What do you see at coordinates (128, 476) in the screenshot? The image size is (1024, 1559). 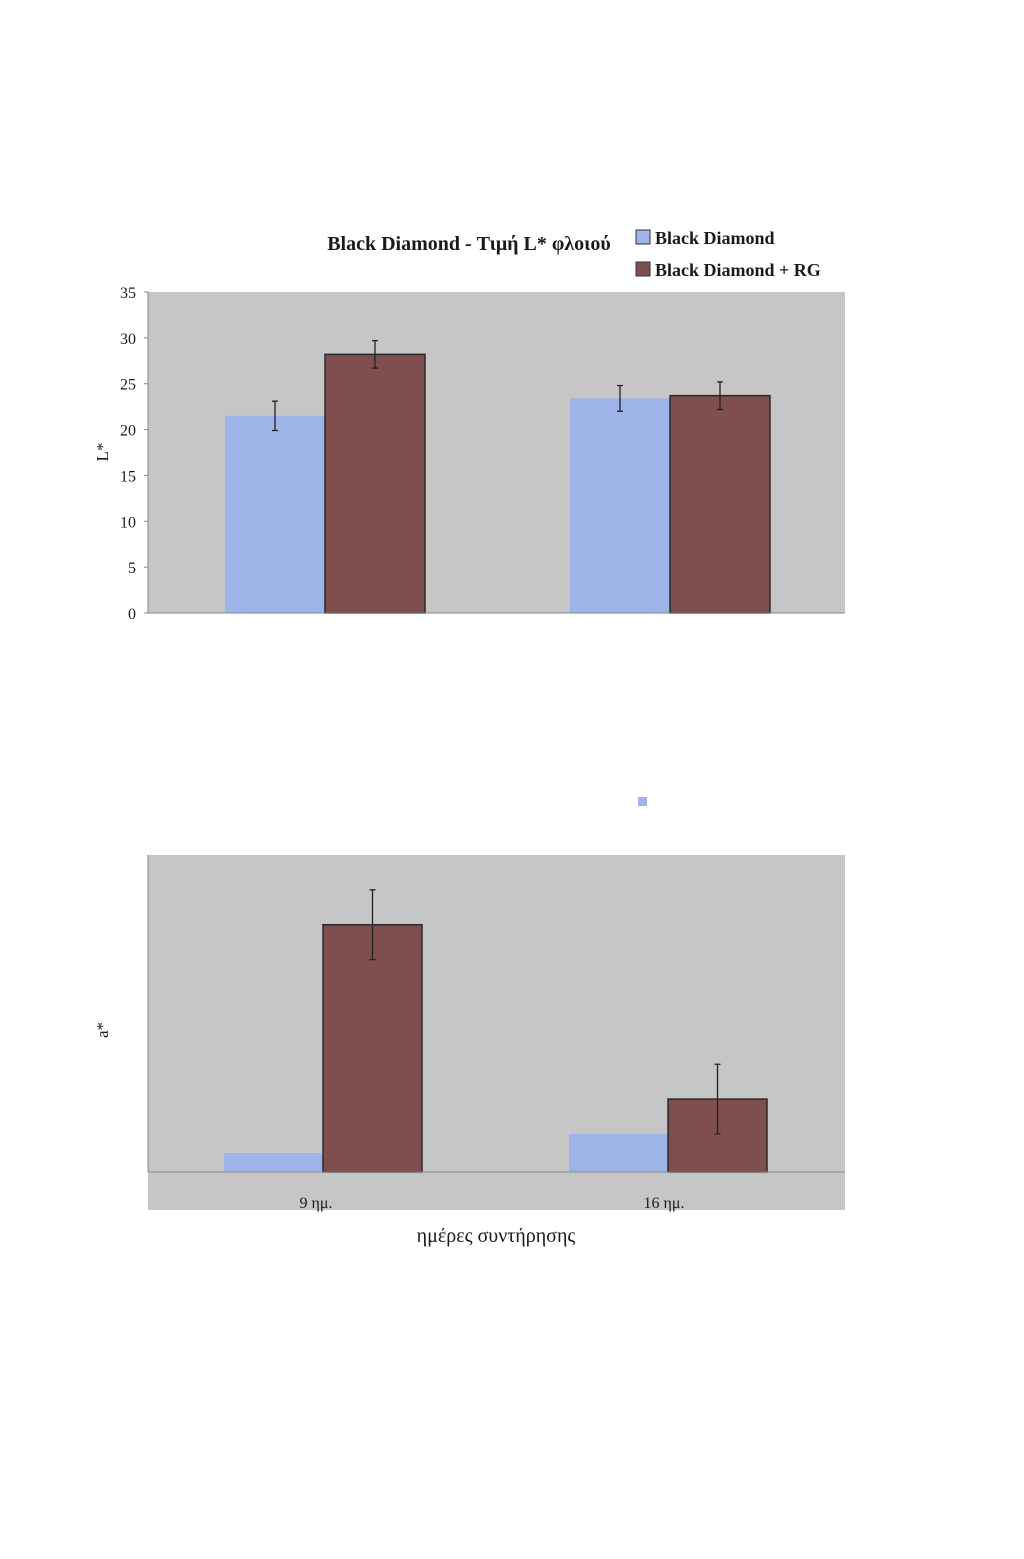 I see `y-tick-label-4: 15` at bounding box center [128, 476].